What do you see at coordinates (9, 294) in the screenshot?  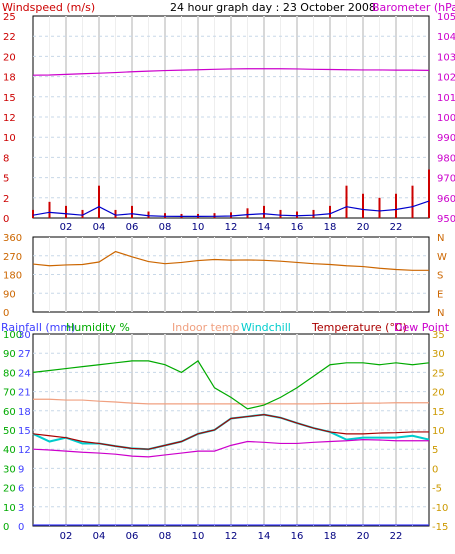 I see `direction-y-tick-label: 90` at bounding box center [9, 294].